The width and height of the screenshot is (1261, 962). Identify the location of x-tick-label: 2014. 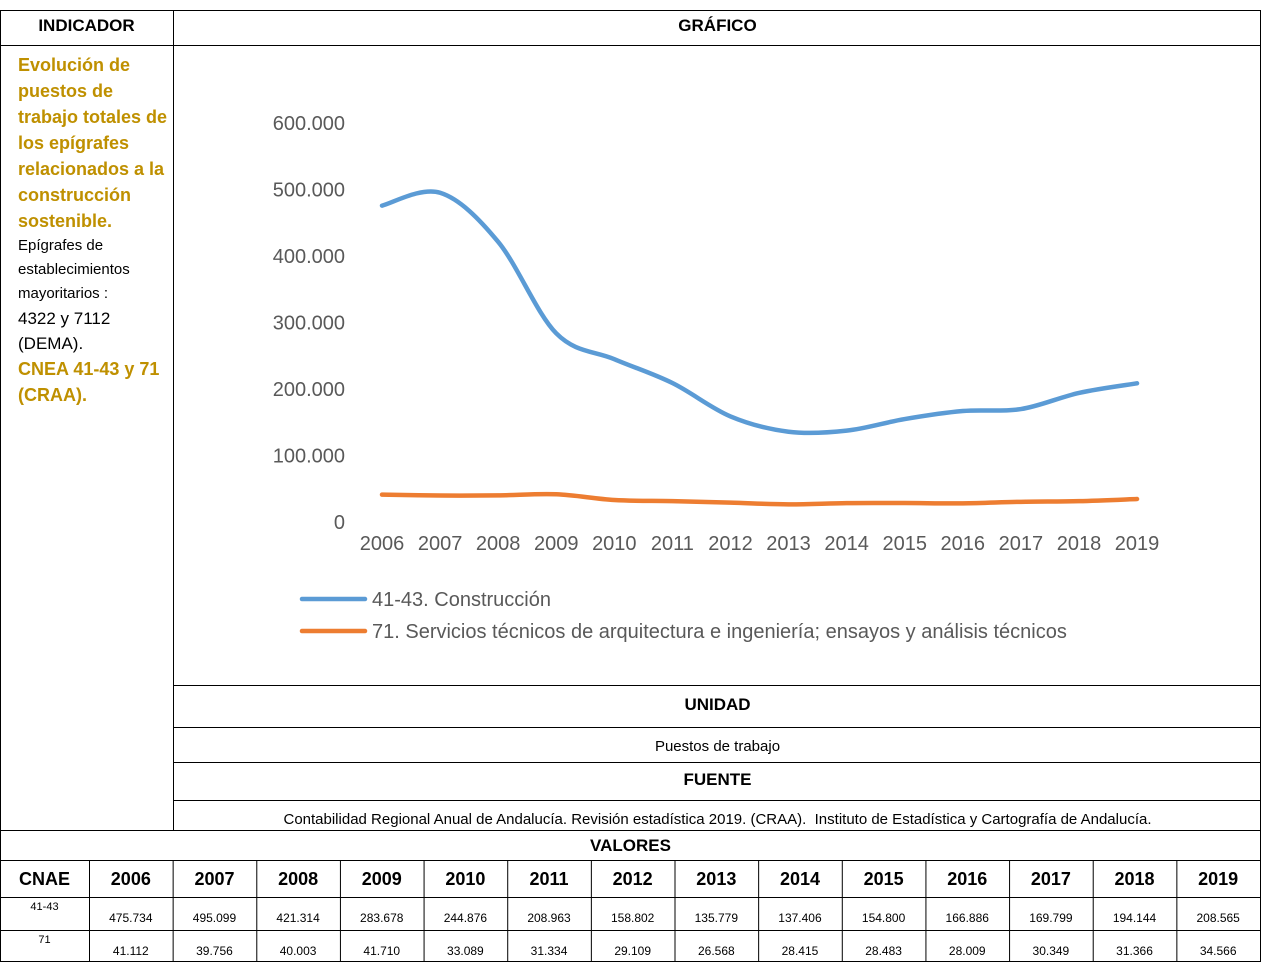
(846, 544).